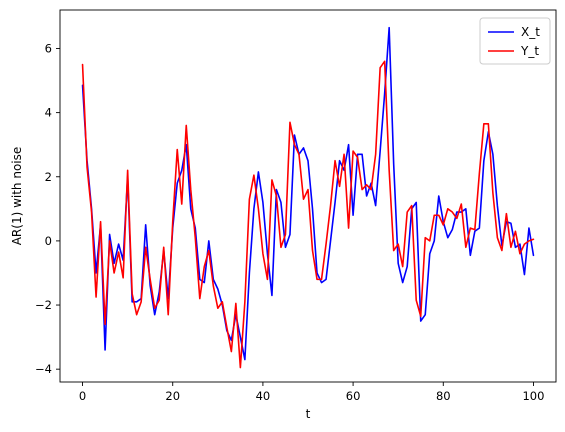  I want to click on x-tick-label: 80, so click(443, 396).